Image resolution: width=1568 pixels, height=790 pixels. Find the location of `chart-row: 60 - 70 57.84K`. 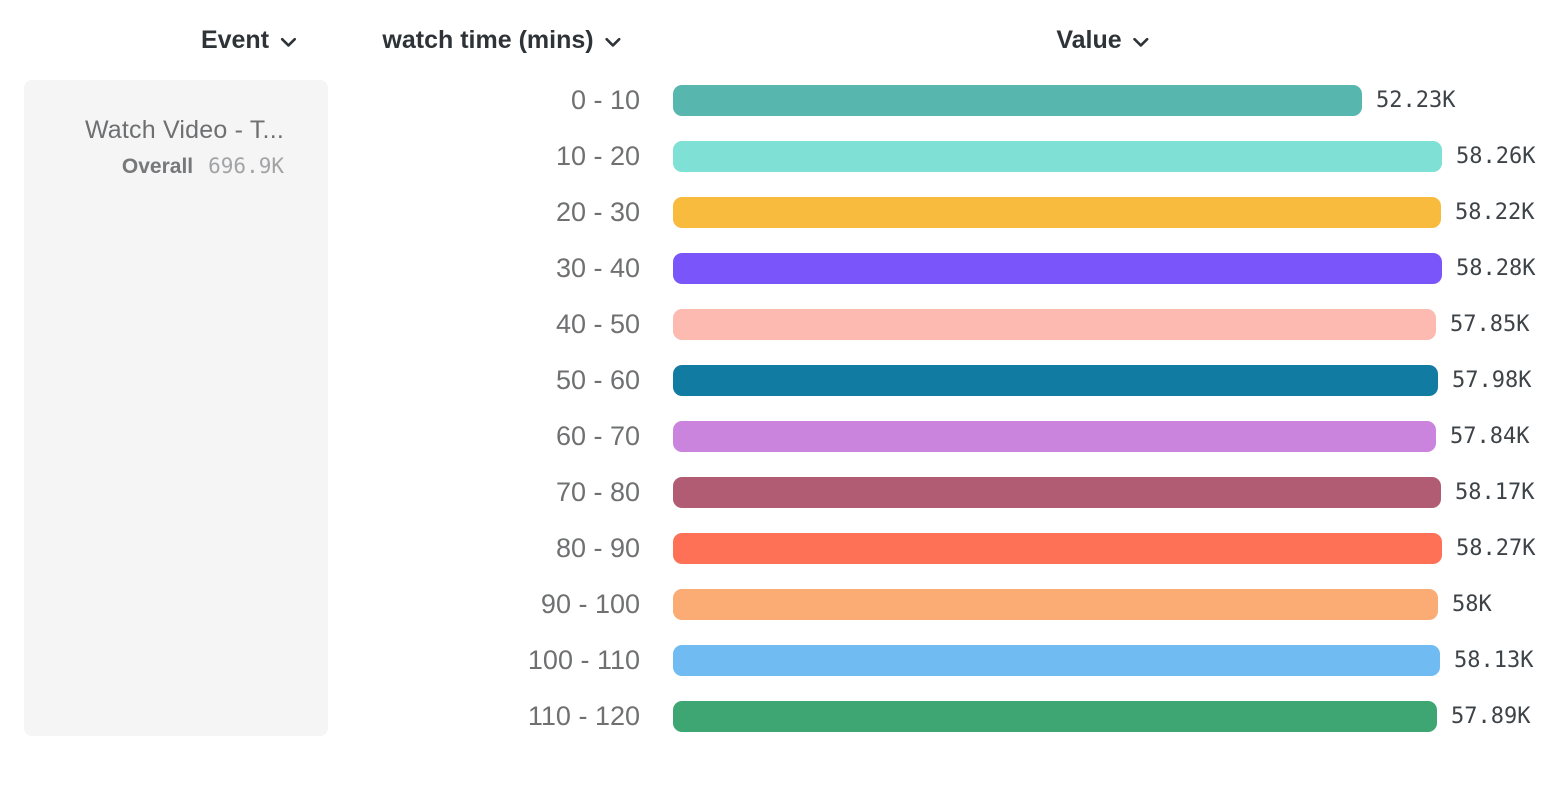

chart-row: 60 - 70 57.84K is located at coordinates (784, 436).